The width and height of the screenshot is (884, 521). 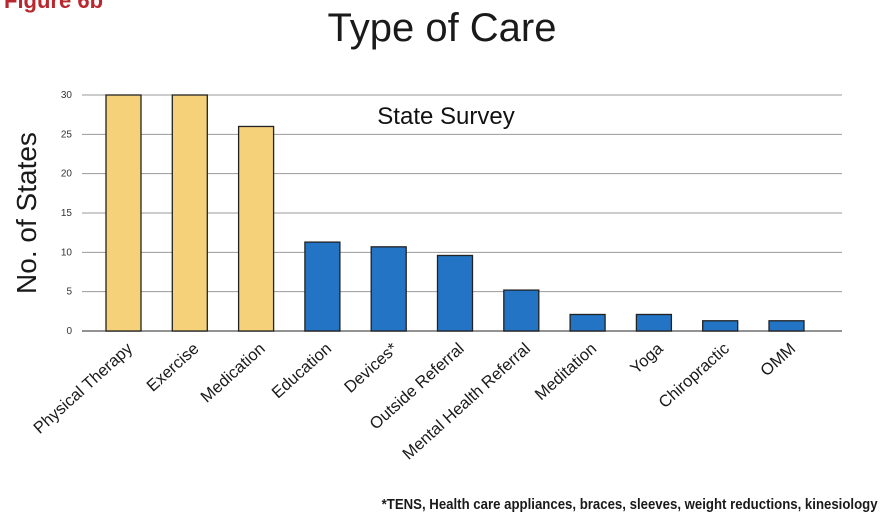 I want to click on x-tick-label: Devices*, so click(x=371, y=367).